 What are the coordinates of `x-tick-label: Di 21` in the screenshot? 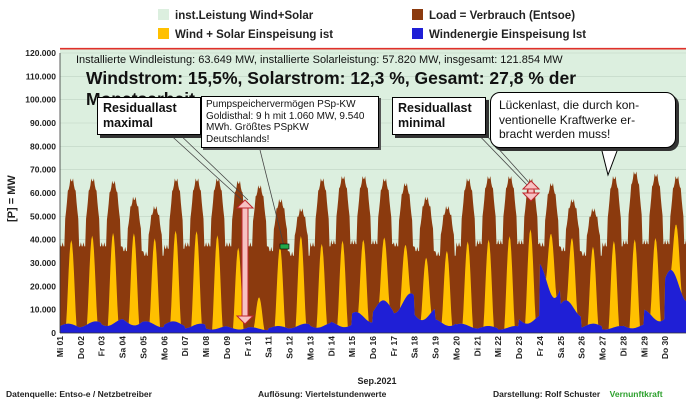 It's located at (477, 346).